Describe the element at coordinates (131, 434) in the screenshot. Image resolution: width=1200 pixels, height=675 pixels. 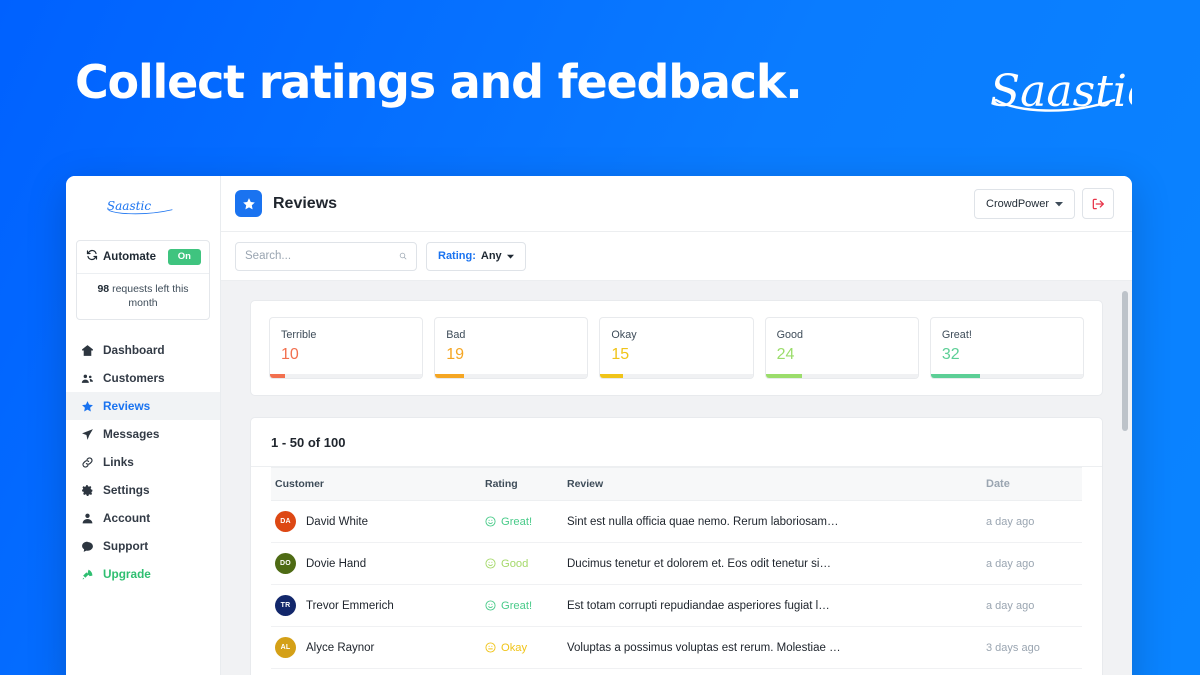
I see `sidebar-item-label: Messages` at that location.